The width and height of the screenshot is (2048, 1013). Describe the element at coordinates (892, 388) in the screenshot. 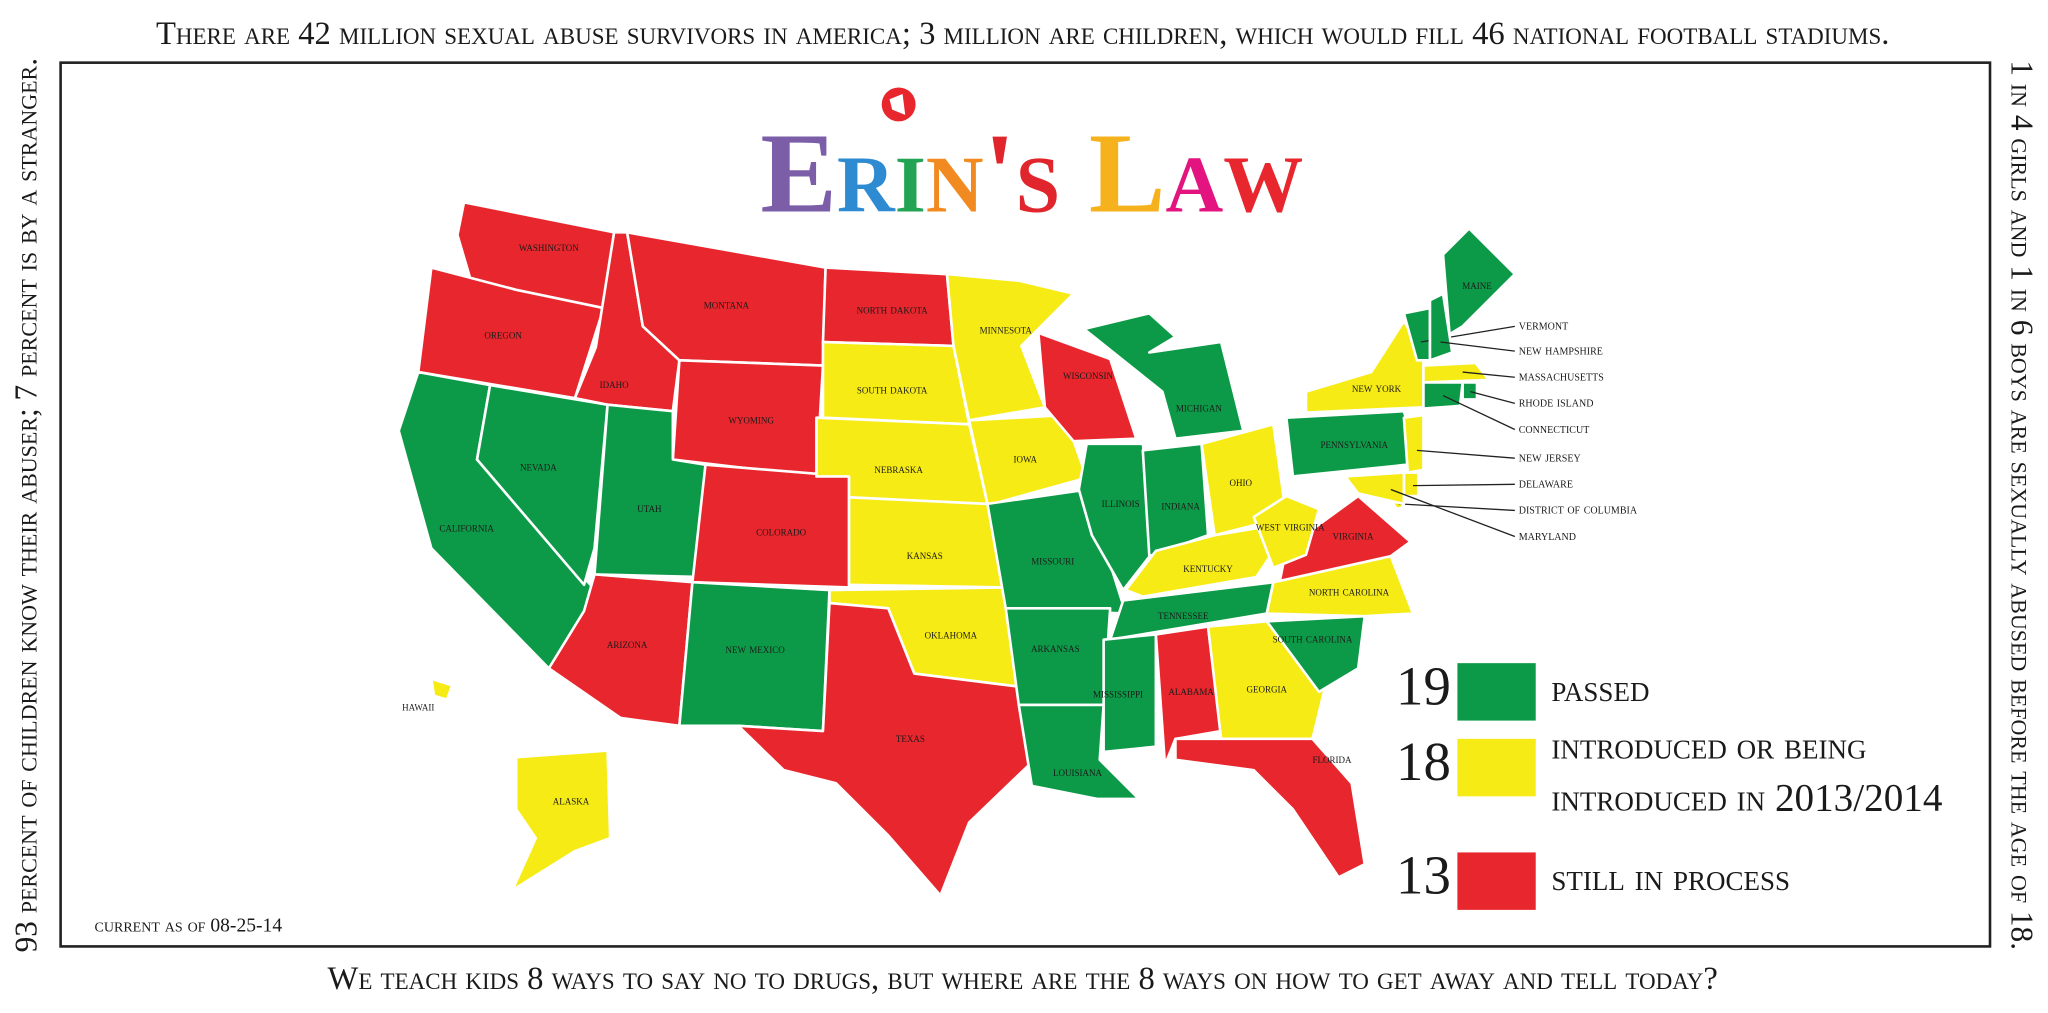

I see `state-label: south dakota` at that location.